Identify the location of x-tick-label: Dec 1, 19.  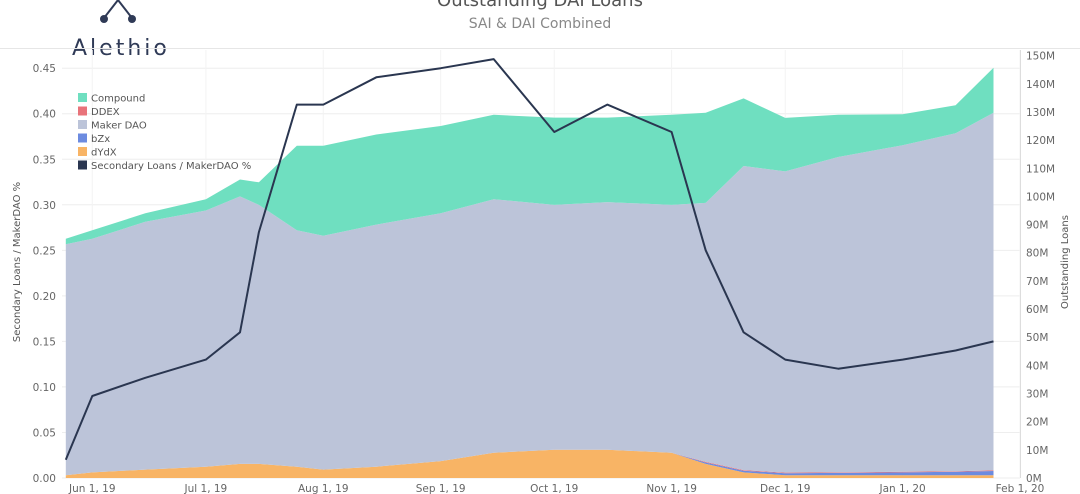
(785, 488).